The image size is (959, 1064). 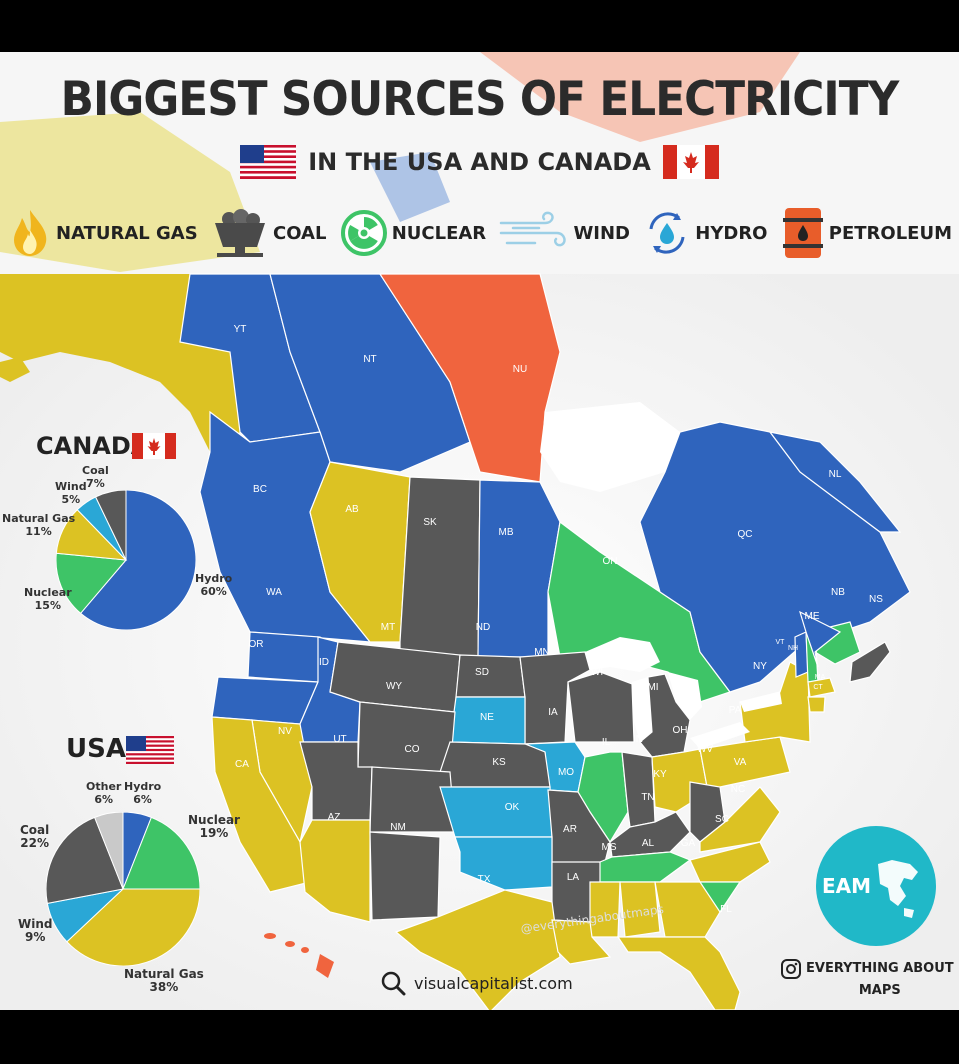 I want to click on legend-item-coal: COAL, so click(x=268, y=233).